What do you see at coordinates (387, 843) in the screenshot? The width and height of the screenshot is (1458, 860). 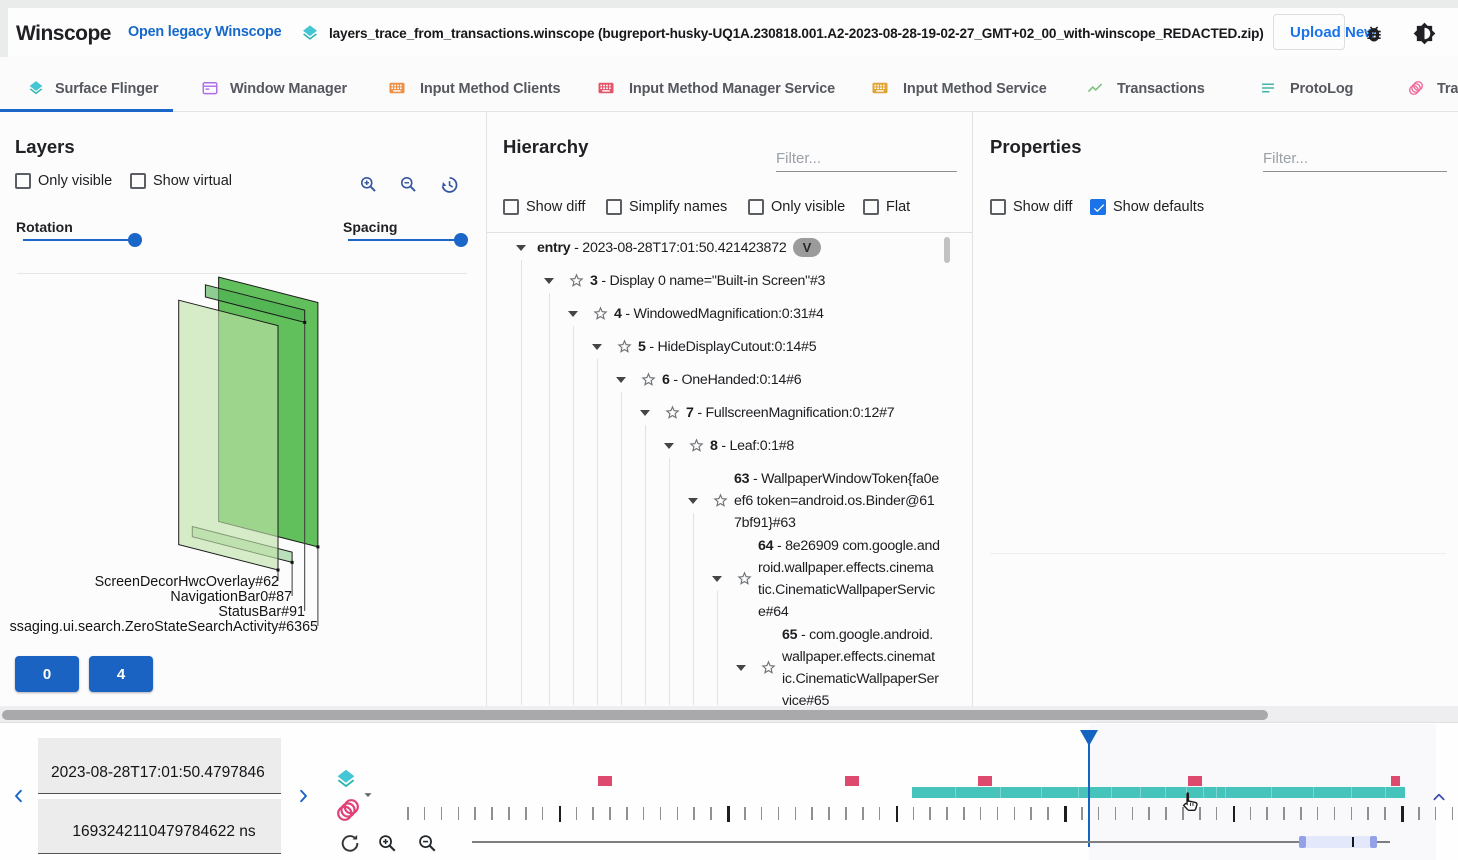 I see `timeline-zoom-in-icon` at bounding box center [387, 843].